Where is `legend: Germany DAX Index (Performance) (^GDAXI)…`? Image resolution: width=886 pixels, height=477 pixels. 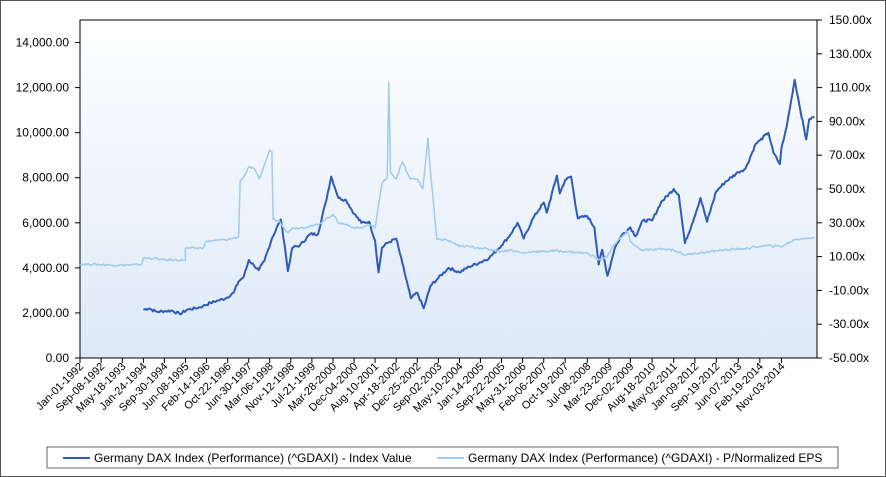
legend: Germany DAX Index (Performance) (^GDAXI)… is located at coordinates (442, 457).